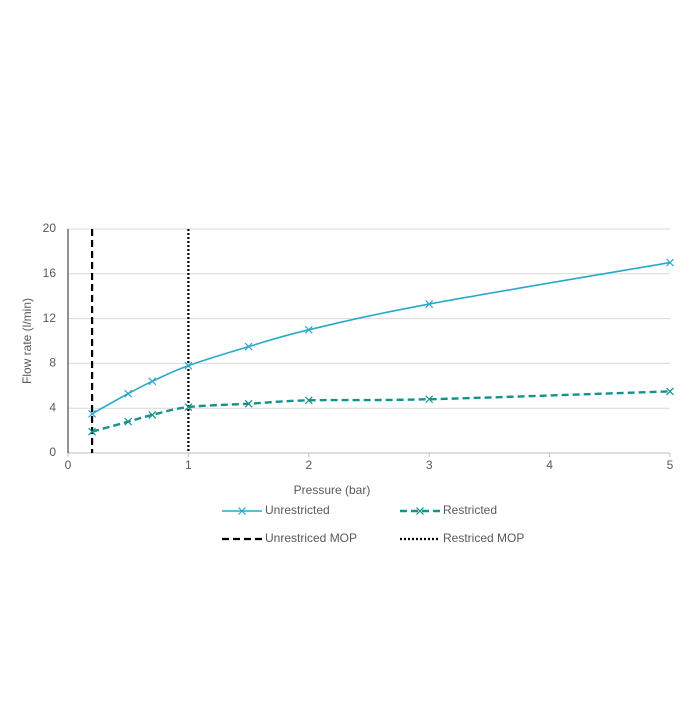 This screenshot has height=705, width=700. I want to click on y-tick-label: 8, so click(52, 363).